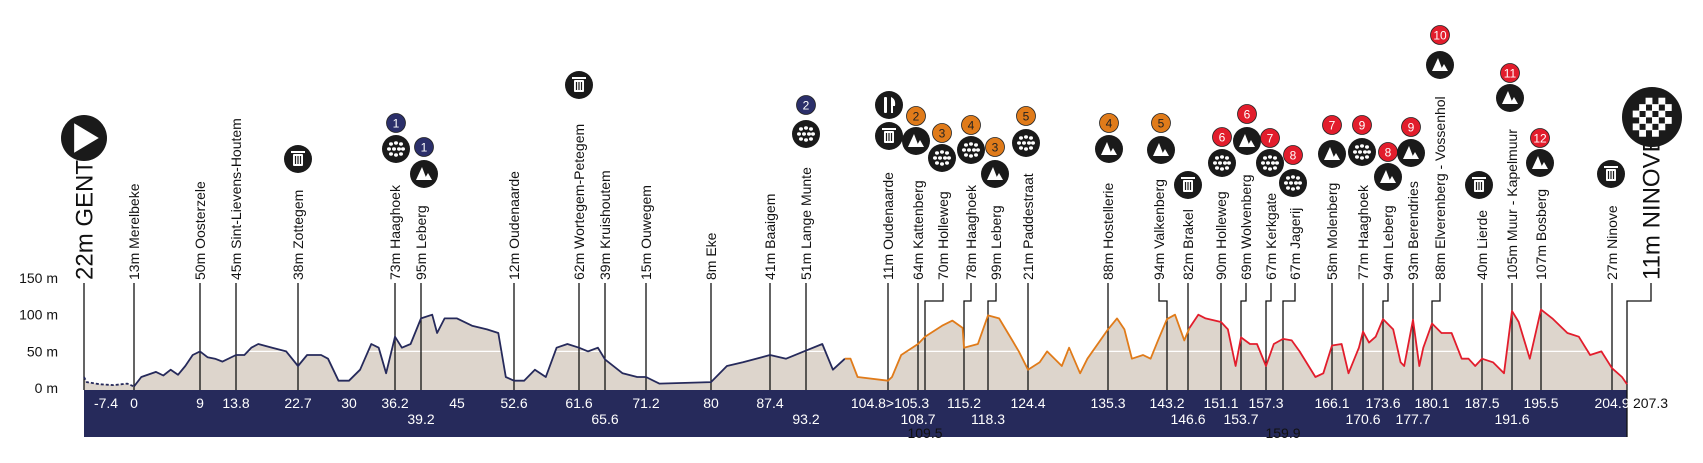 This screenshot has height=463, width=1703. Describe the element at coordinates (770, 237) in the screenshot. I see `marker-label: 41m Baaigem` at that location.